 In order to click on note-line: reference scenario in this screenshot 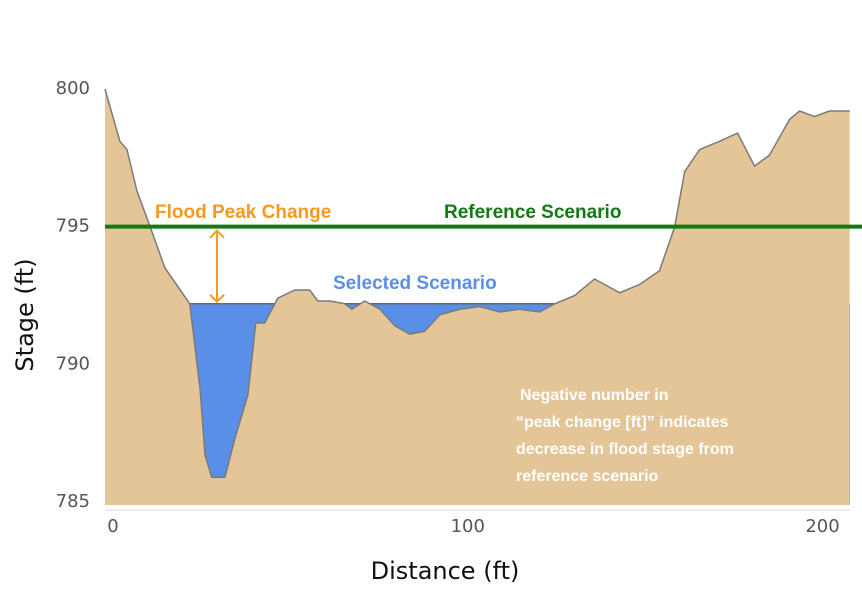, I will do `click(587, 476)`.